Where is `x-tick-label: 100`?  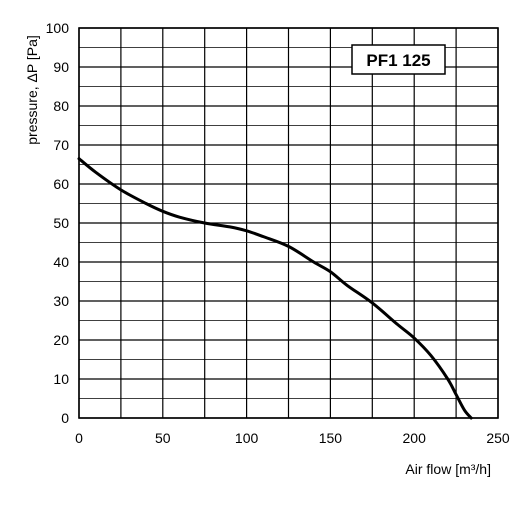 x-tick-label: 100 is located at coordinates (247, 438).